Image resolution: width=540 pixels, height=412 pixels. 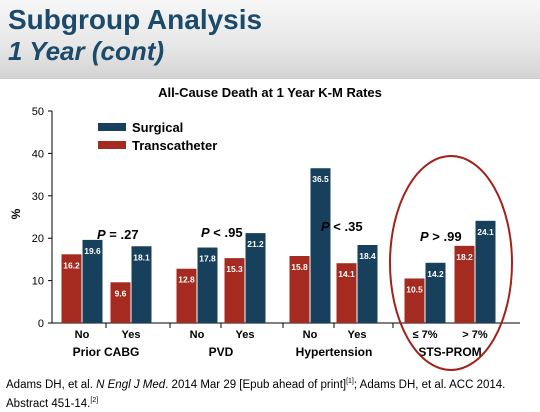 What do you see at coordinates (449, 352) in the screenshot?
I see `group-label: STS-PROM` at bounding box center [449, 352].